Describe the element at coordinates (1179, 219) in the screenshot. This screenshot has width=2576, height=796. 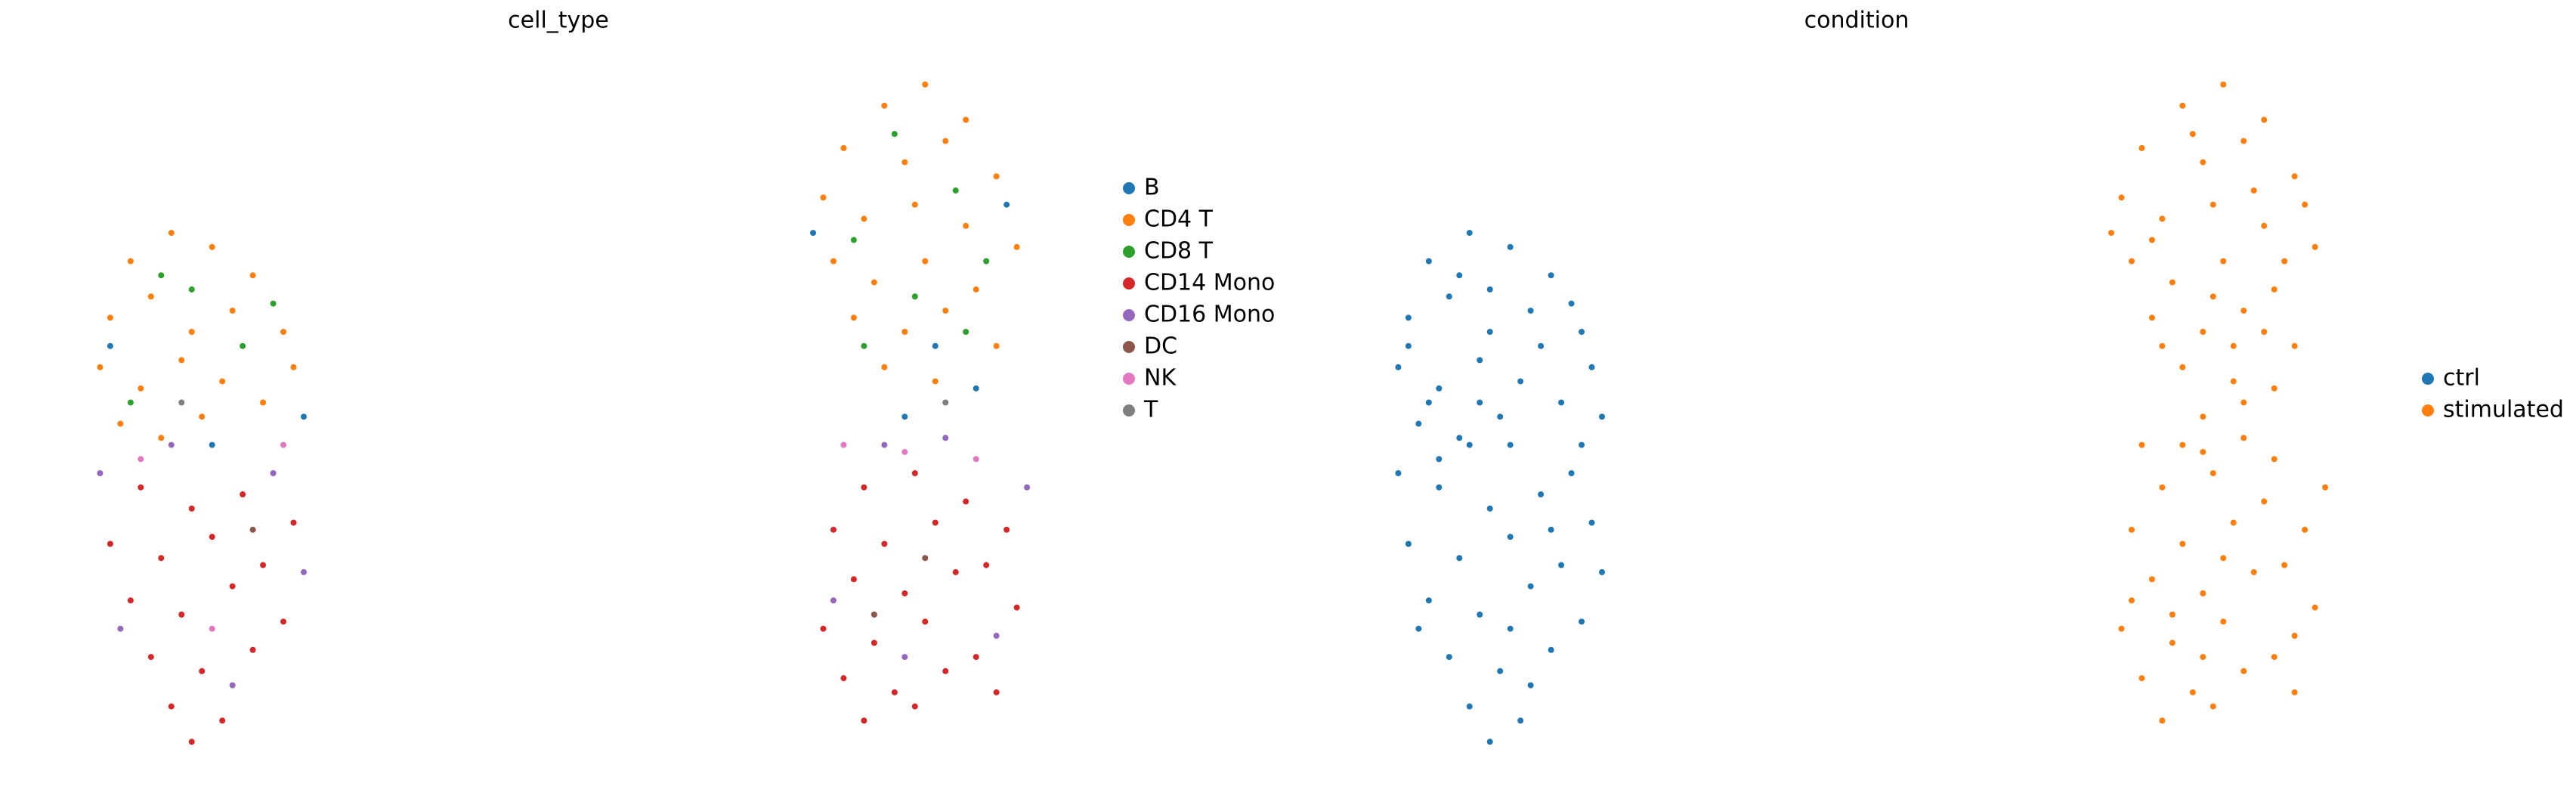
I see `legend-label: CD4 T` at that location.